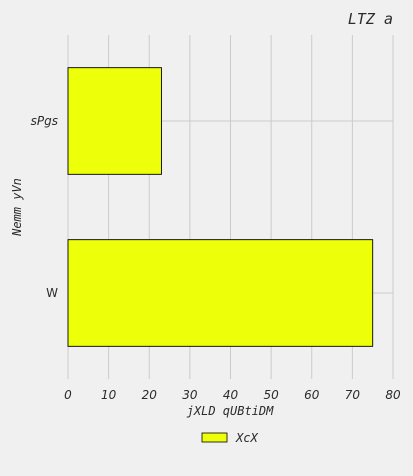 This screenshot has height=476, width=413. I want to click on legend-swatch, so click(214, 437).